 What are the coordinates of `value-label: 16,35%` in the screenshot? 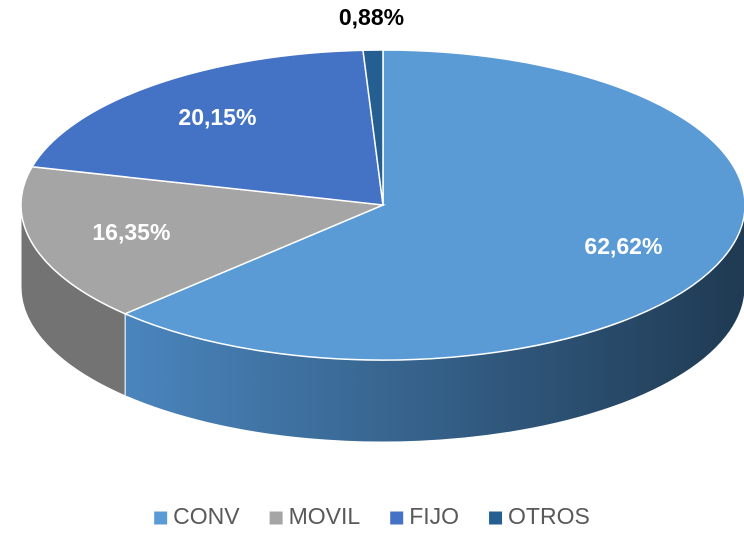 It's located at (131, 232).